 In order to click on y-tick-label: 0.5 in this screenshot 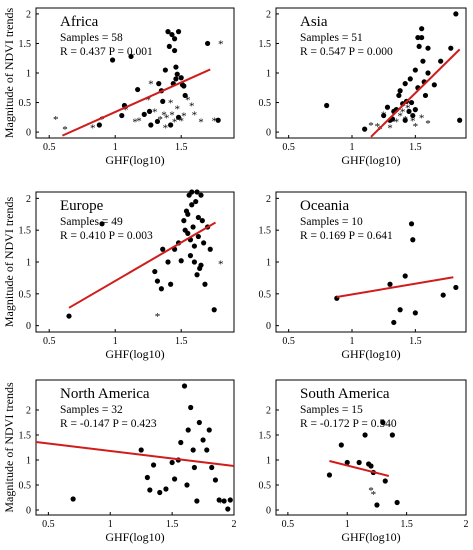, I will do `click(25, 486)`.